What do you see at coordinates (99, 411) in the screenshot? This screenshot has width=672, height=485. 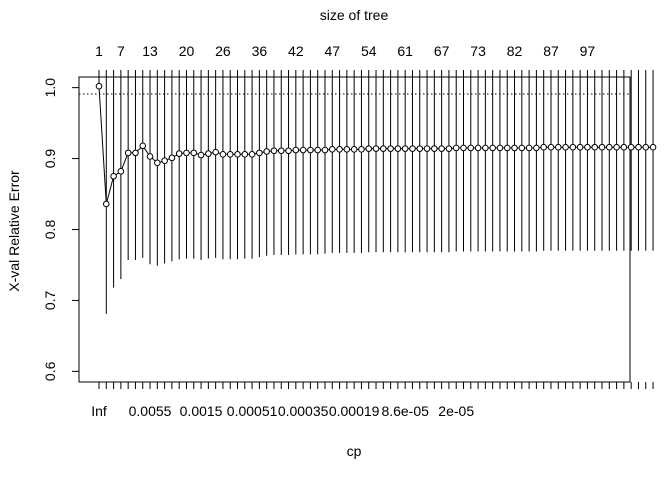 I see `x-tick-label: Inf` at bounding box center [99, 411].